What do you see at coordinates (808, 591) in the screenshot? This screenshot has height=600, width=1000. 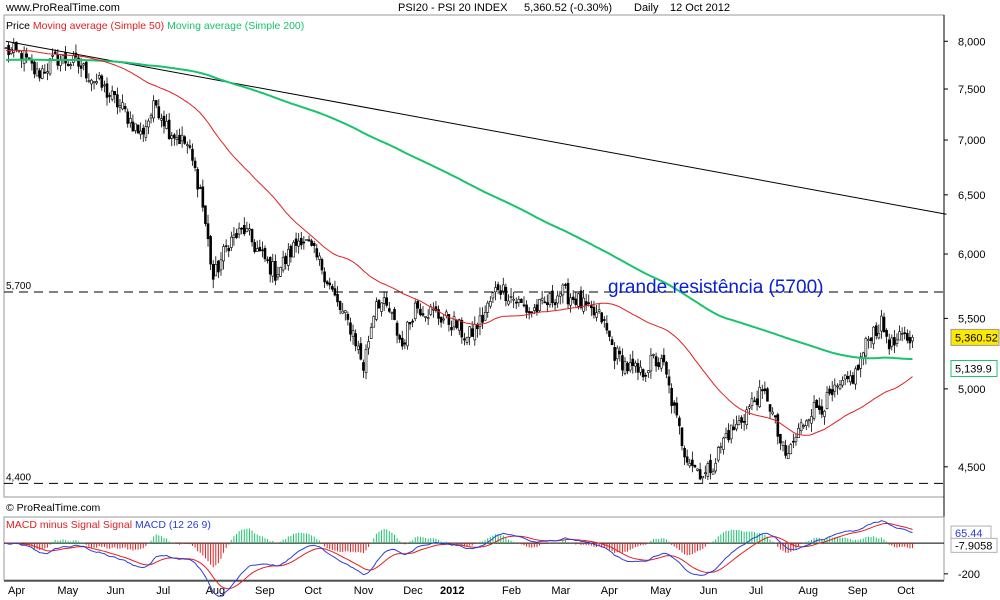 I see `x-tick-label: Aug` at bounding box center [808, 591].